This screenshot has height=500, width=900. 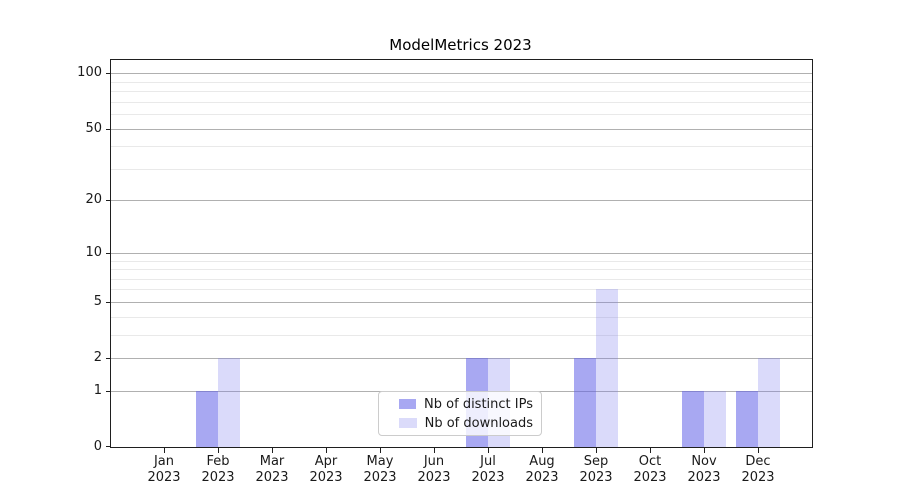 I want to click on y-tick-label-2: 2, so click(x=97, y=357).